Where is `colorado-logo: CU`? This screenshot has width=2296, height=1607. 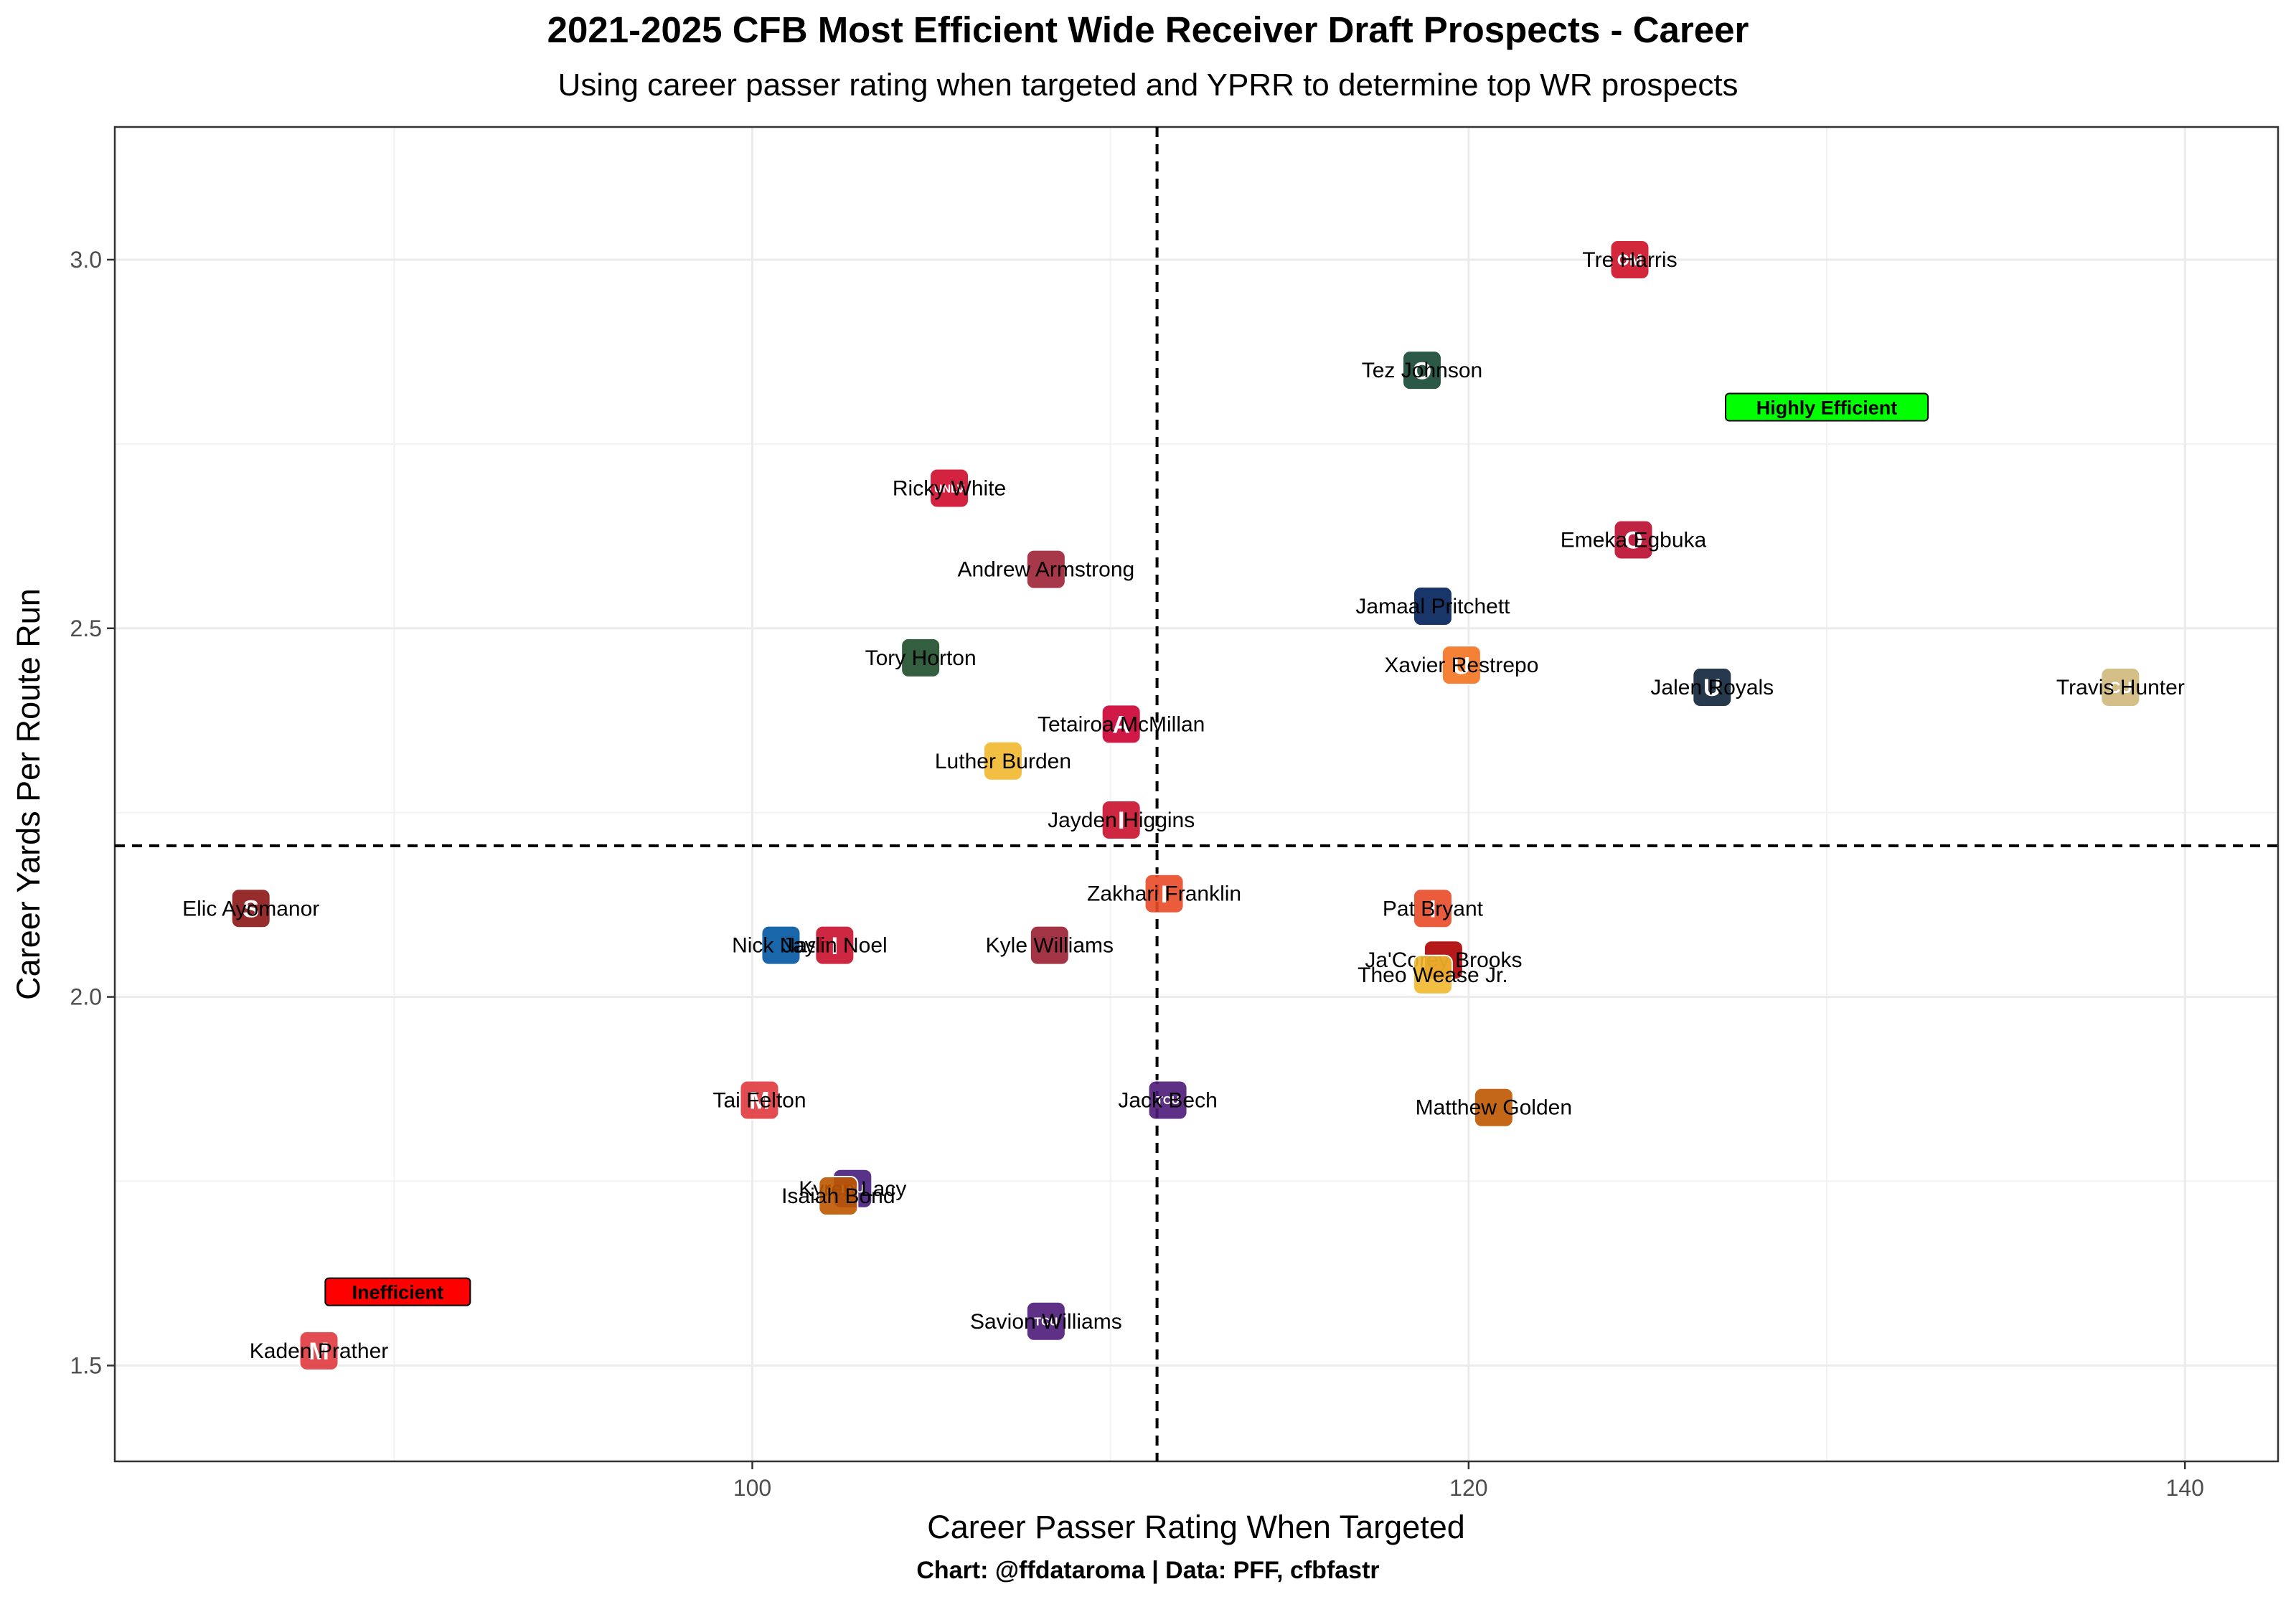
colorado-logo: CU is located at coordinates (2120, 686).